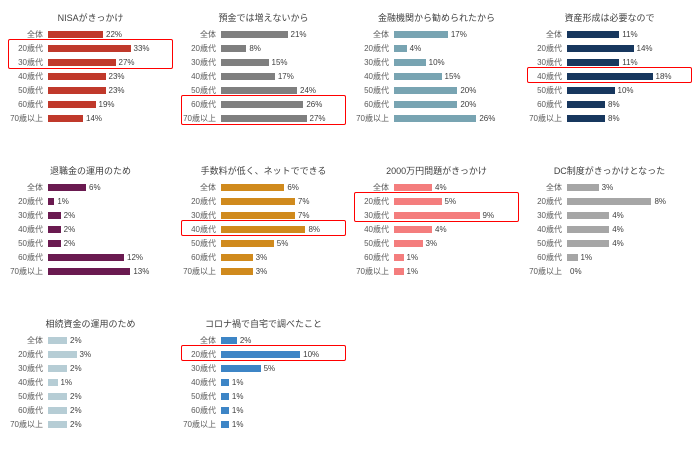  What do you see at coordinates (279, 62) in the screenshot?
I see `value-label: 15%` at bounding box center [279, 62].